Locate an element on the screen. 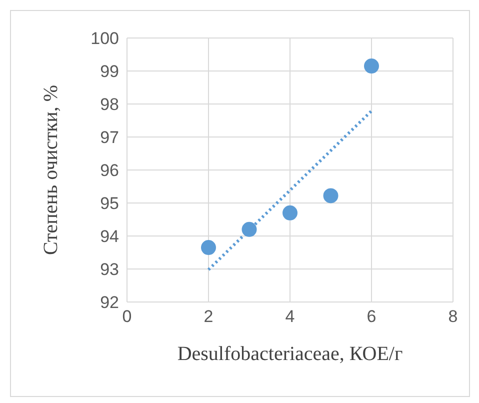 The image size is (479, 403). y-tick-label: 97 is located at coordinates (109, 138).